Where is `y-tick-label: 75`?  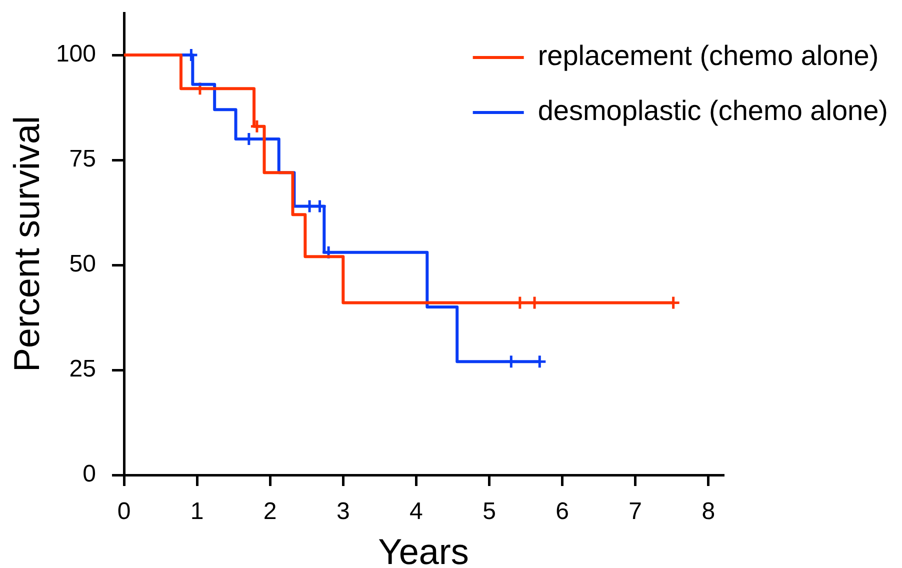 y-tick-label: 75 is located at coordinates (82, 159).